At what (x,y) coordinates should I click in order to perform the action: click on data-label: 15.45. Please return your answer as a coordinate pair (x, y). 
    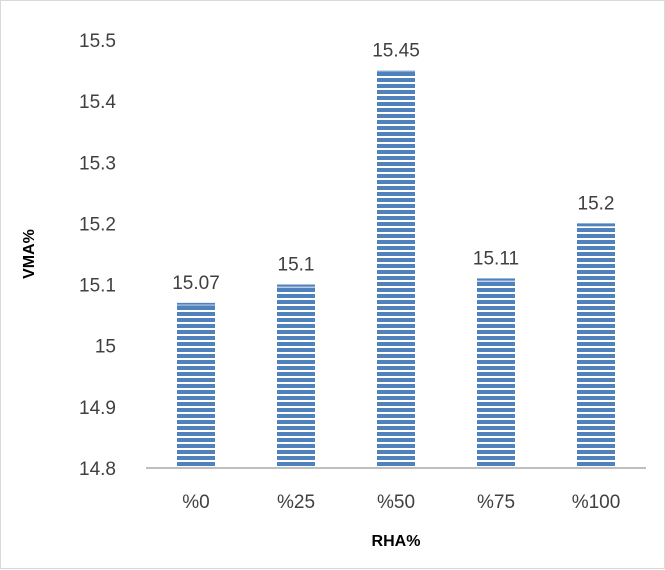
    Looking at the image, I should click on (396, 51).